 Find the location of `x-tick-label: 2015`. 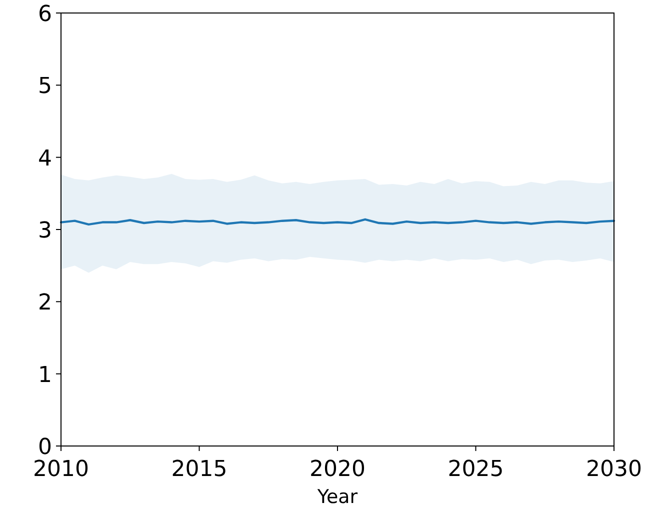

x-tick-label: 2015 is located at coordinates (199, 469).